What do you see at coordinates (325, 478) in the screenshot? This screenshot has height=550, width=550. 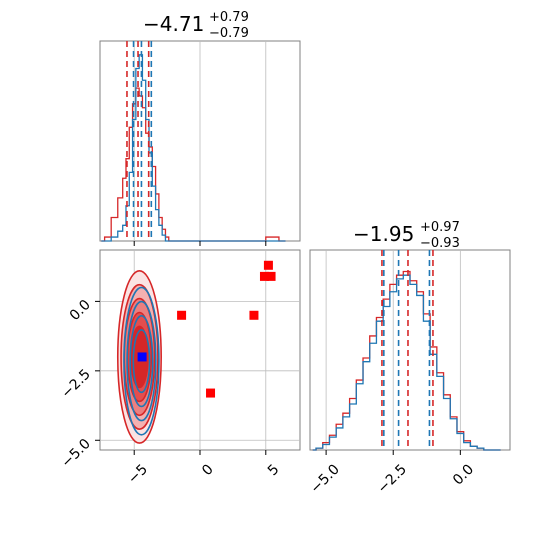 I see `bottom-right-xtick-label-0: −5.0` at bounding box center [325, 478].